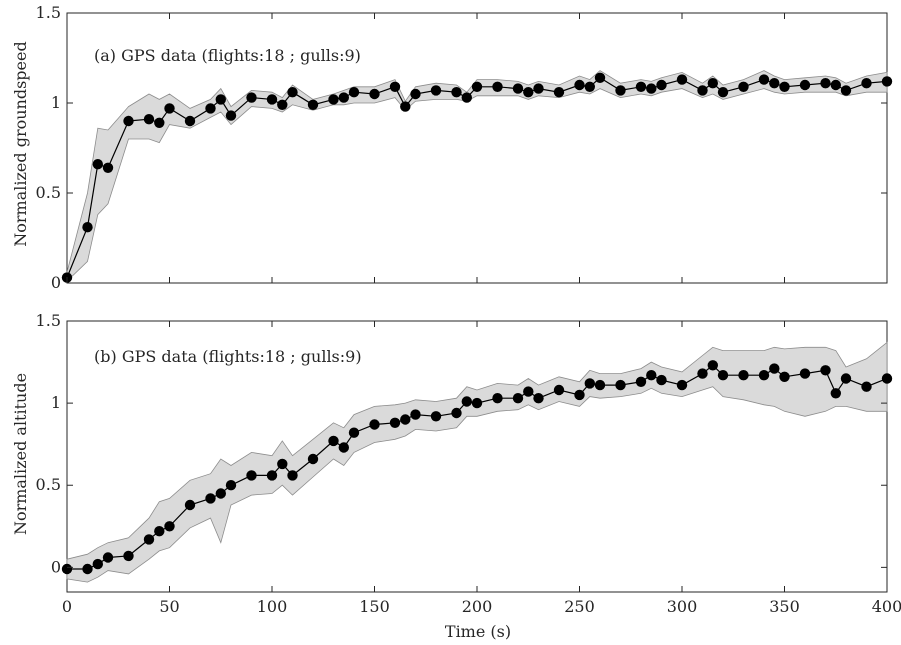 Image resolution: width=901 pixels, height=645 pixels. I want to click on groundspeed-y-tick-label: 0.5, so click(48, 192).